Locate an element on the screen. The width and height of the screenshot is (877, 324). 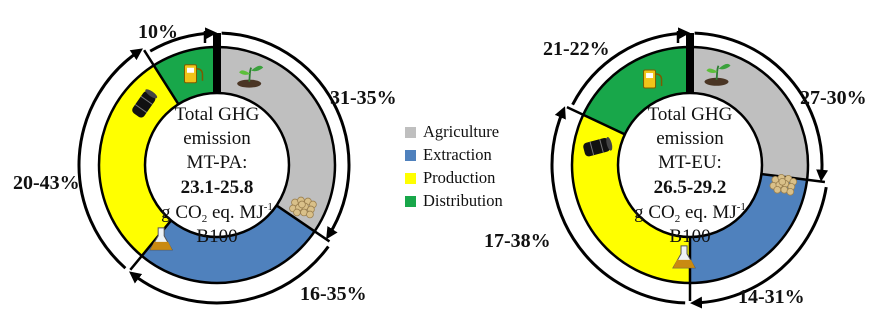
label-production: 17-38% is located at coordinates (517, 241).